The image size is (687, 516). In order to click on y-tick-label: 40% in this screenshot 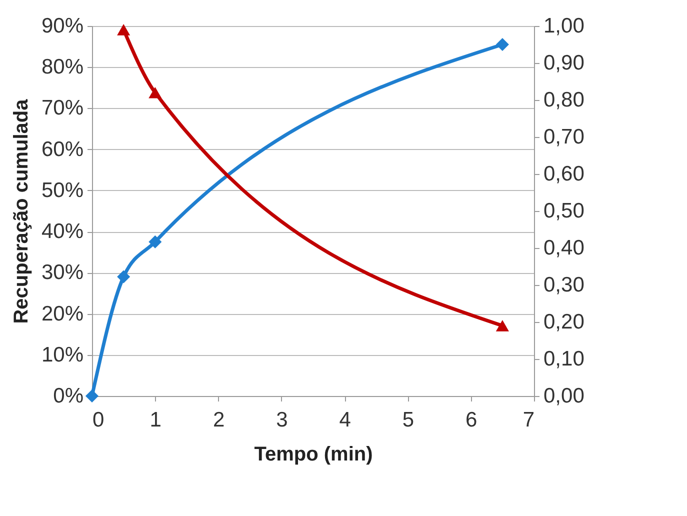, I will do `click(62, 232)`.